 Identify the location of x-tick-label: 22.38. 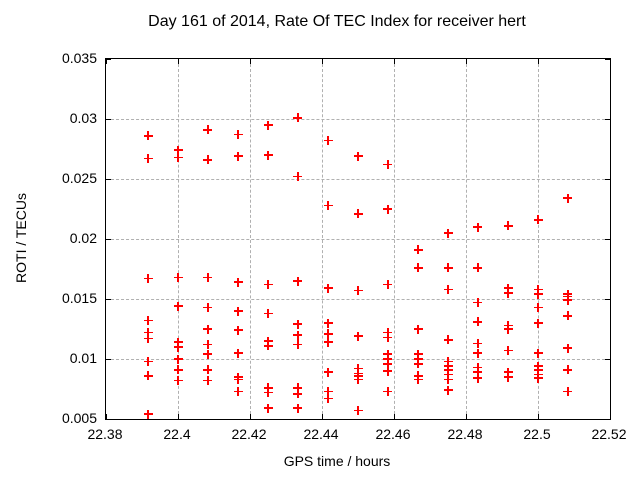
(105, 434).